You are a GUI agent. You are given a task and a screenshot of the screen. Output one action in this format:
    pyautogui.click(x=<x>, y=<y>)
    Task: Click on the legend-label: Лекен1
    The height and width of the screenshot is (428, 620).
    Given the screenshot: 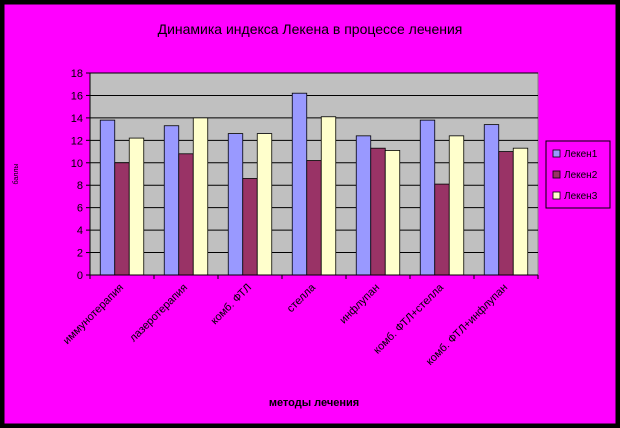 What is the action you would take?
    pyautogui.click(x=581, y=154)
    